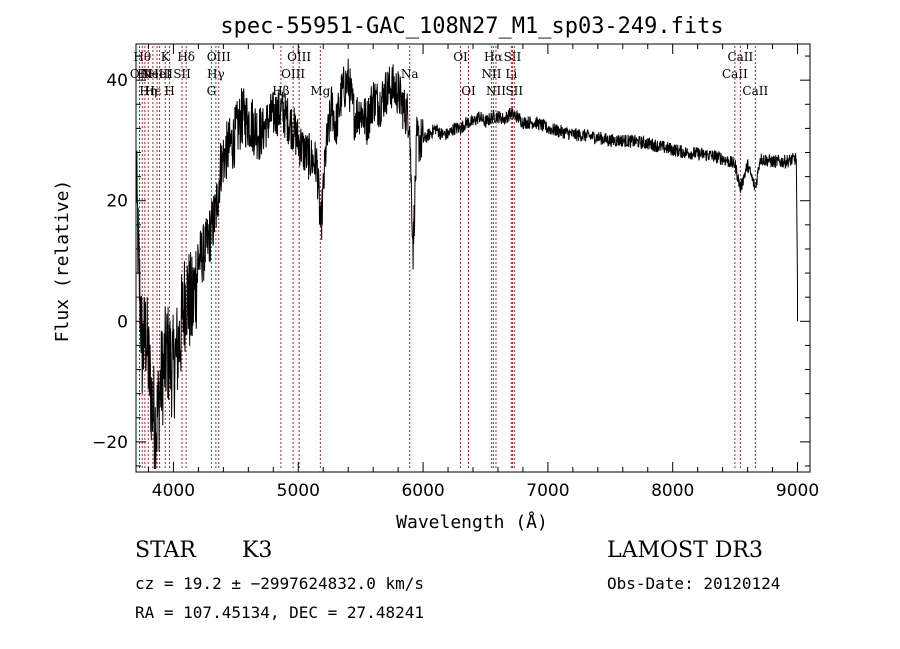  Describe the element at coordinates (298, 491) in the screenshot. I see `x-tick-label: 5000` at that location.